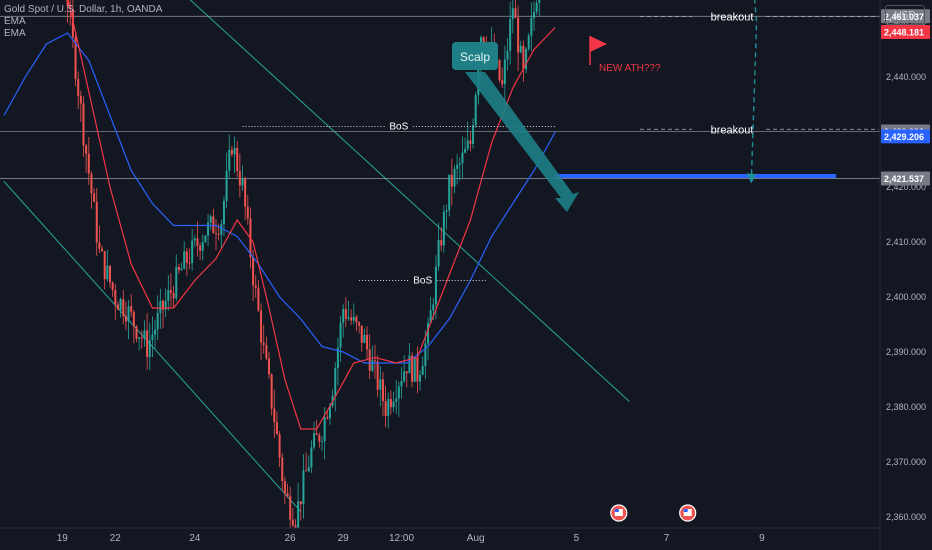 This screenshot has height=550, width=932. What do you see at coordinates (291, 538) in the screenshot?
I see `time-tick-label: 26` at bounding box center [291, 538].